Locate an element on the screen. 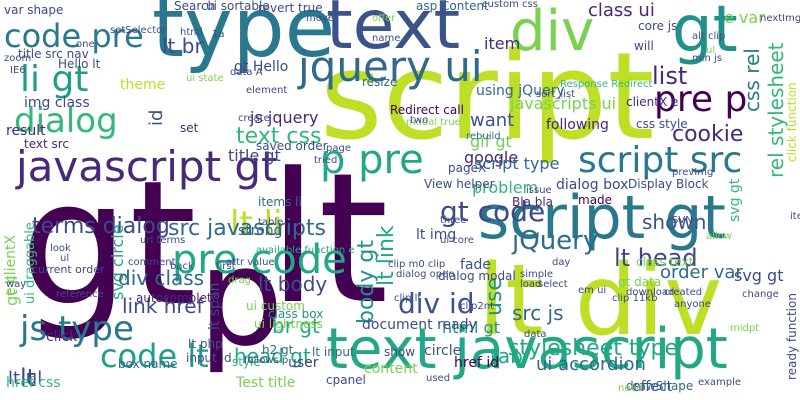  cloud-word: effect is located at coordinates (652, 387).